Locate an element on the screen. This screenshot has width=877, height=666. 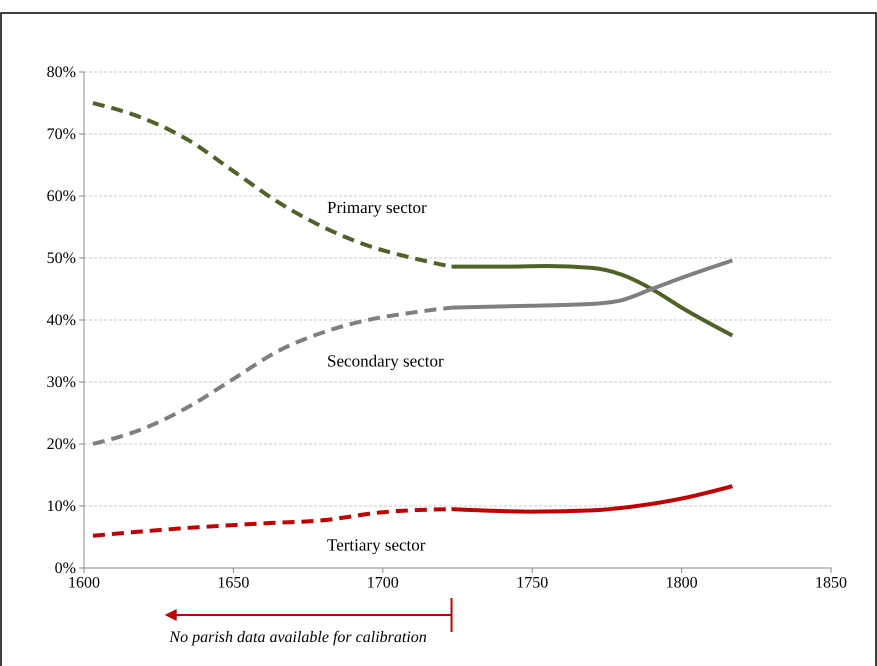
series-label: Secondary sector is located at coordinates (385, 360).